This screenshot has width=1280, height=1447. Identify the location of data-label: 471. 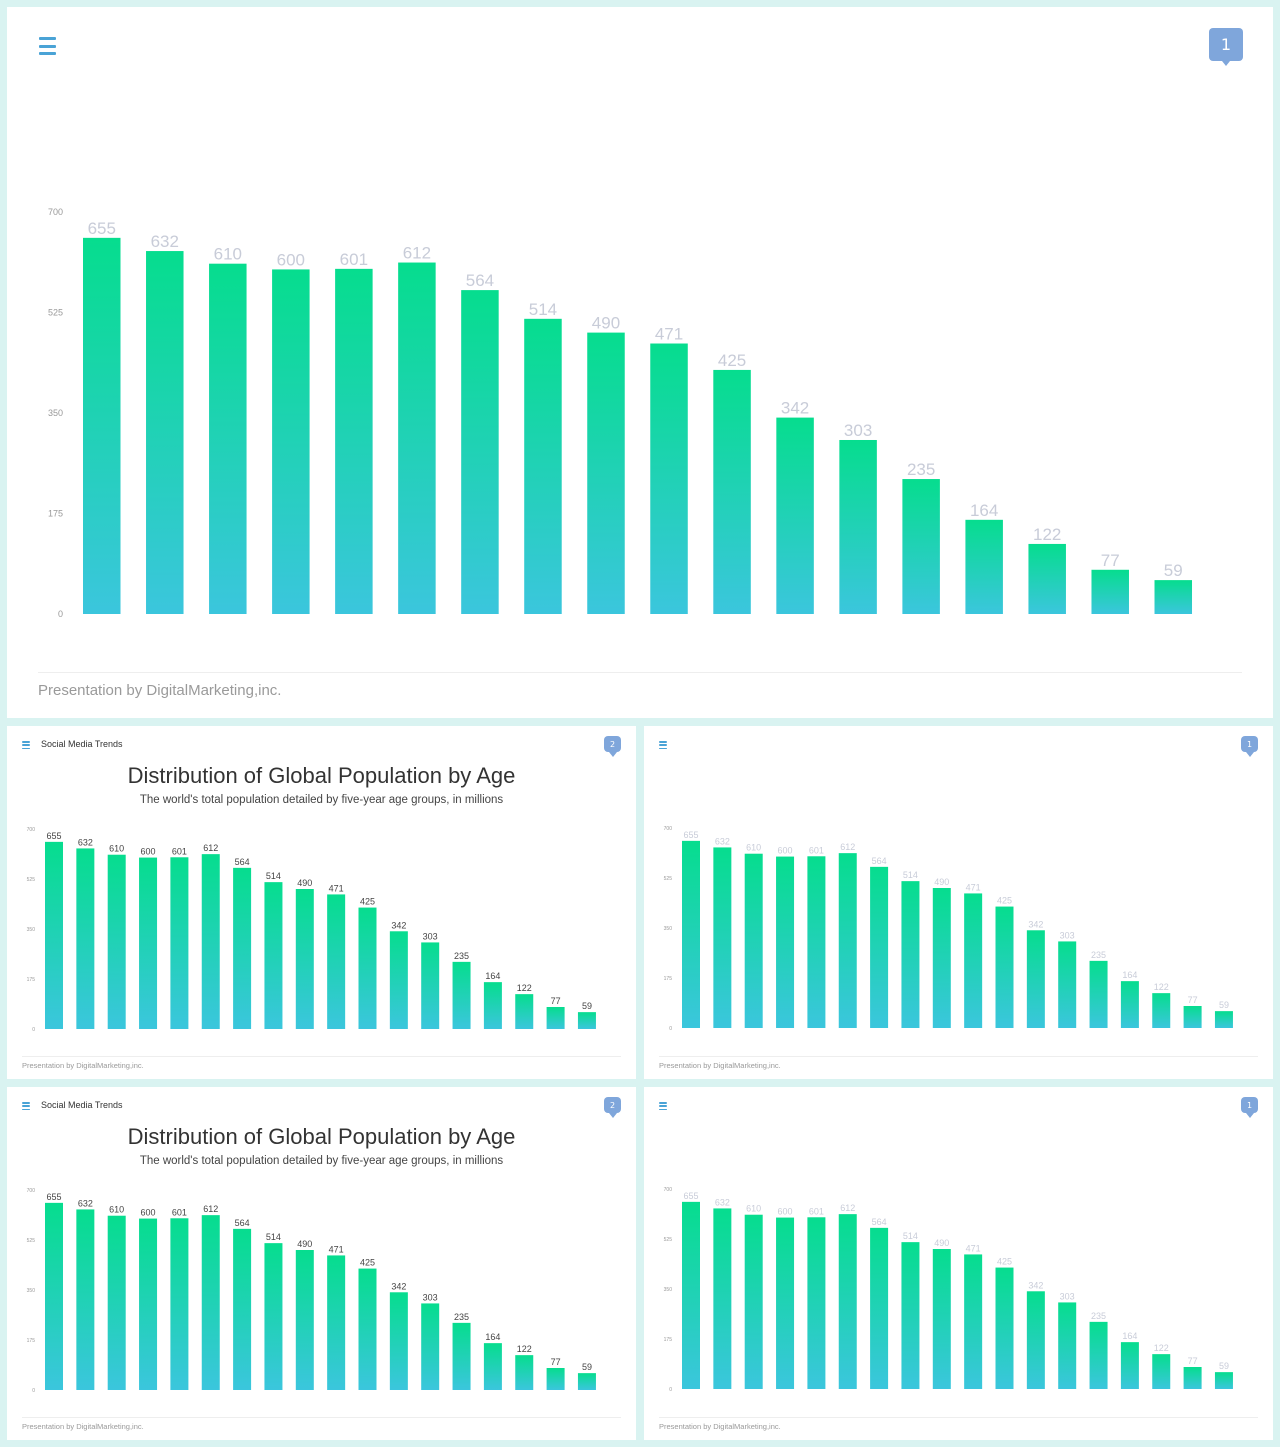
(336, 888).